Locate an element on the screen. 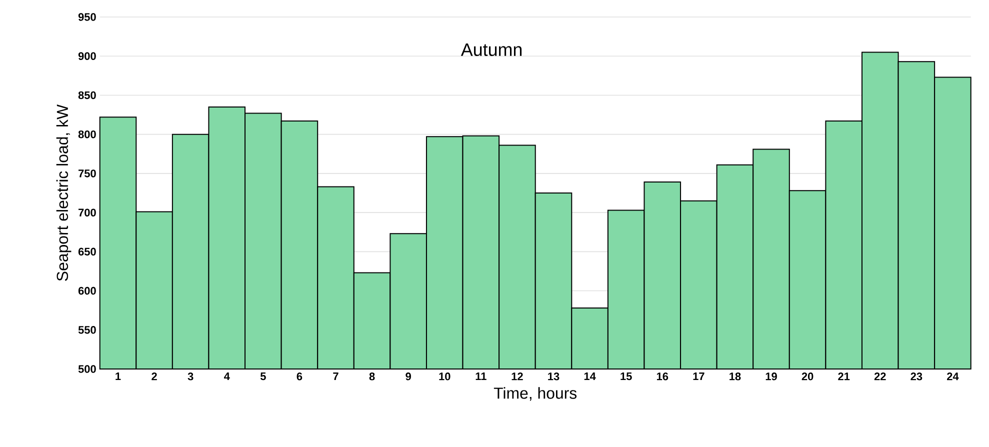  x-tick-label: 15 is located at coordinates (626, 376).